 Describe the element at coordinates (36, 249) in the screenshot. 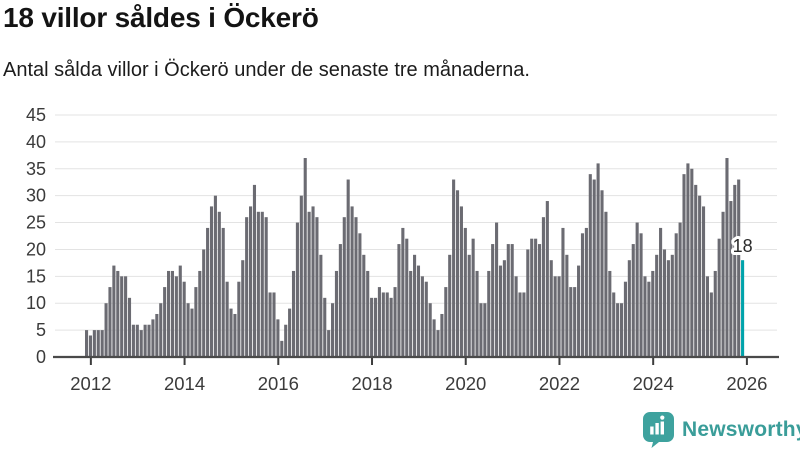

I see `y-axis-label: 20` at that location.